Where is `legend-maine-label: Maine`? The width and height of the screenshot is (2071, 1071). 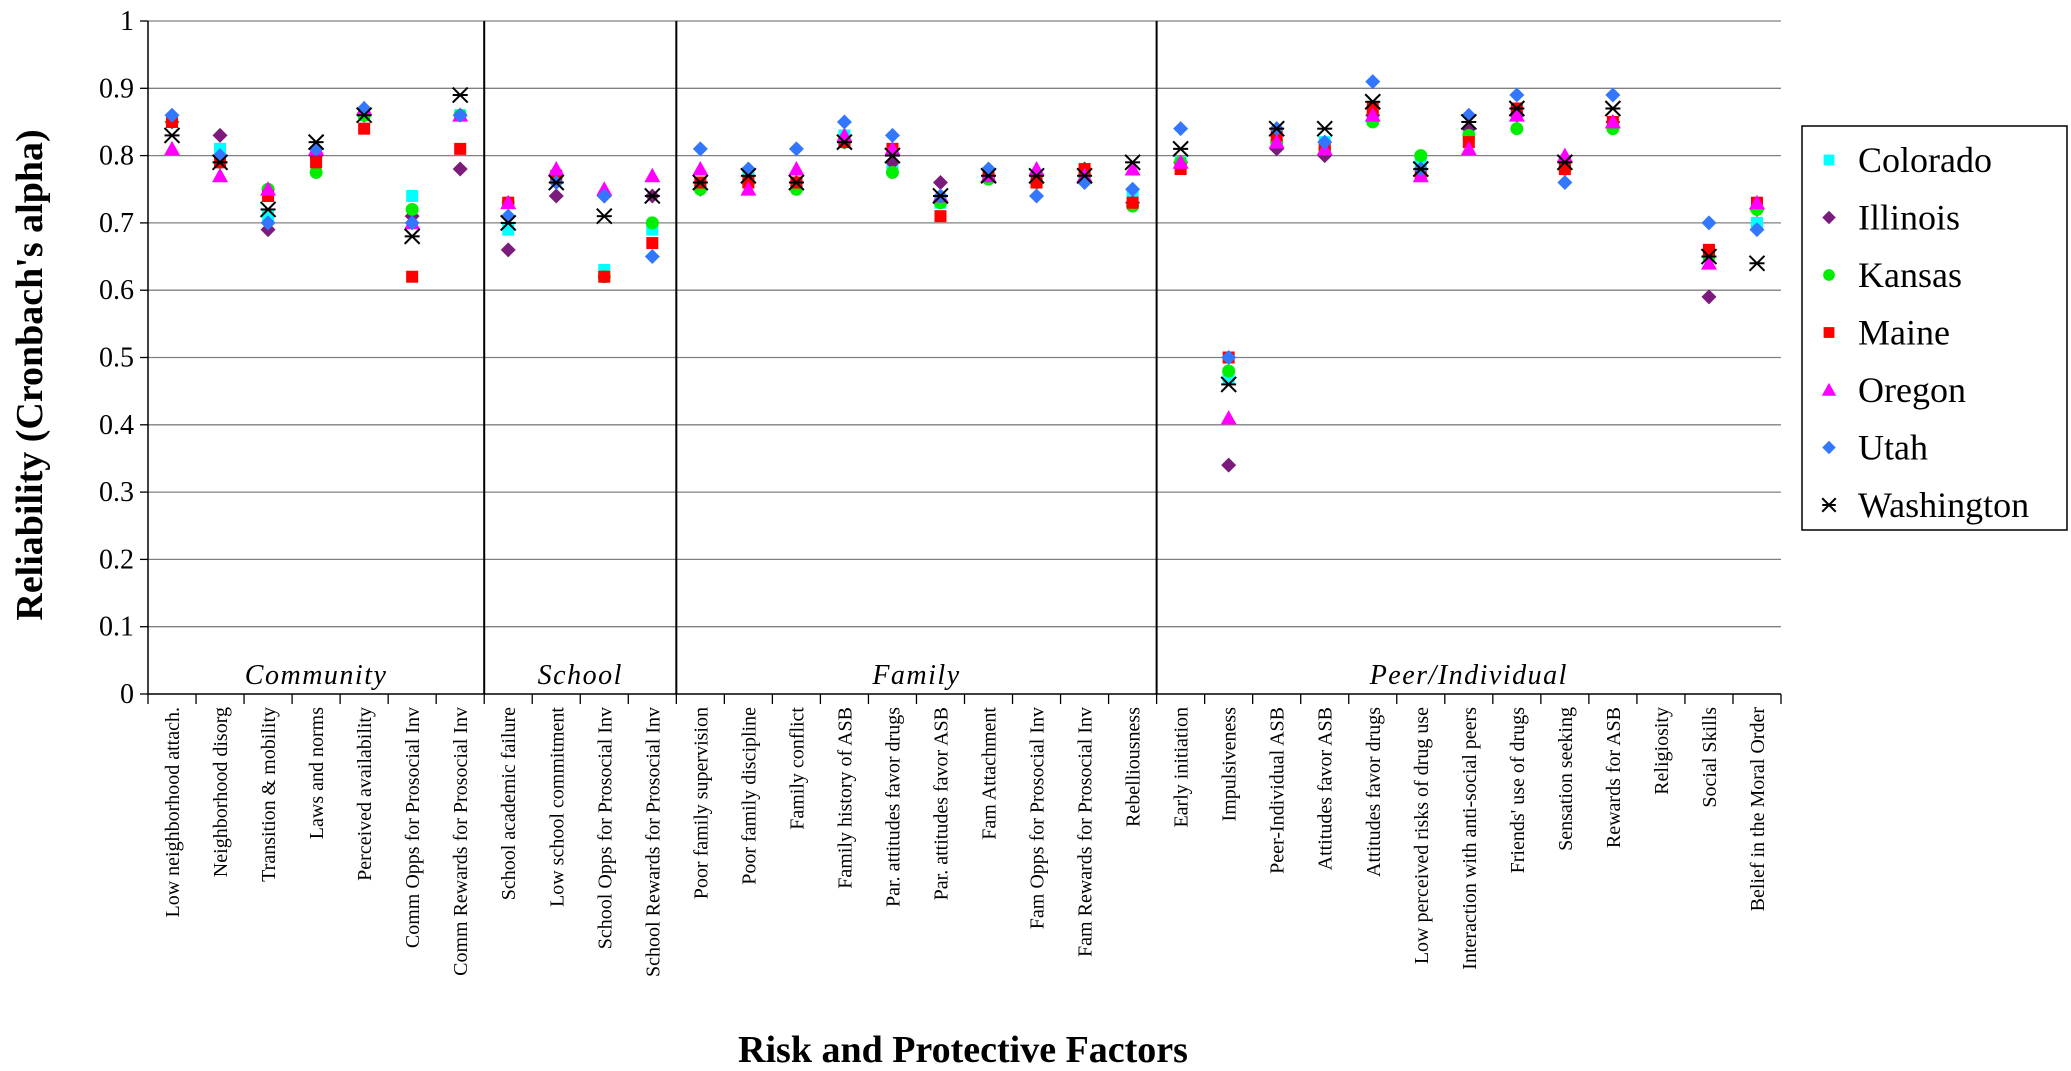 legend-maine-label: Maine is located at coordinates (1904, 333).